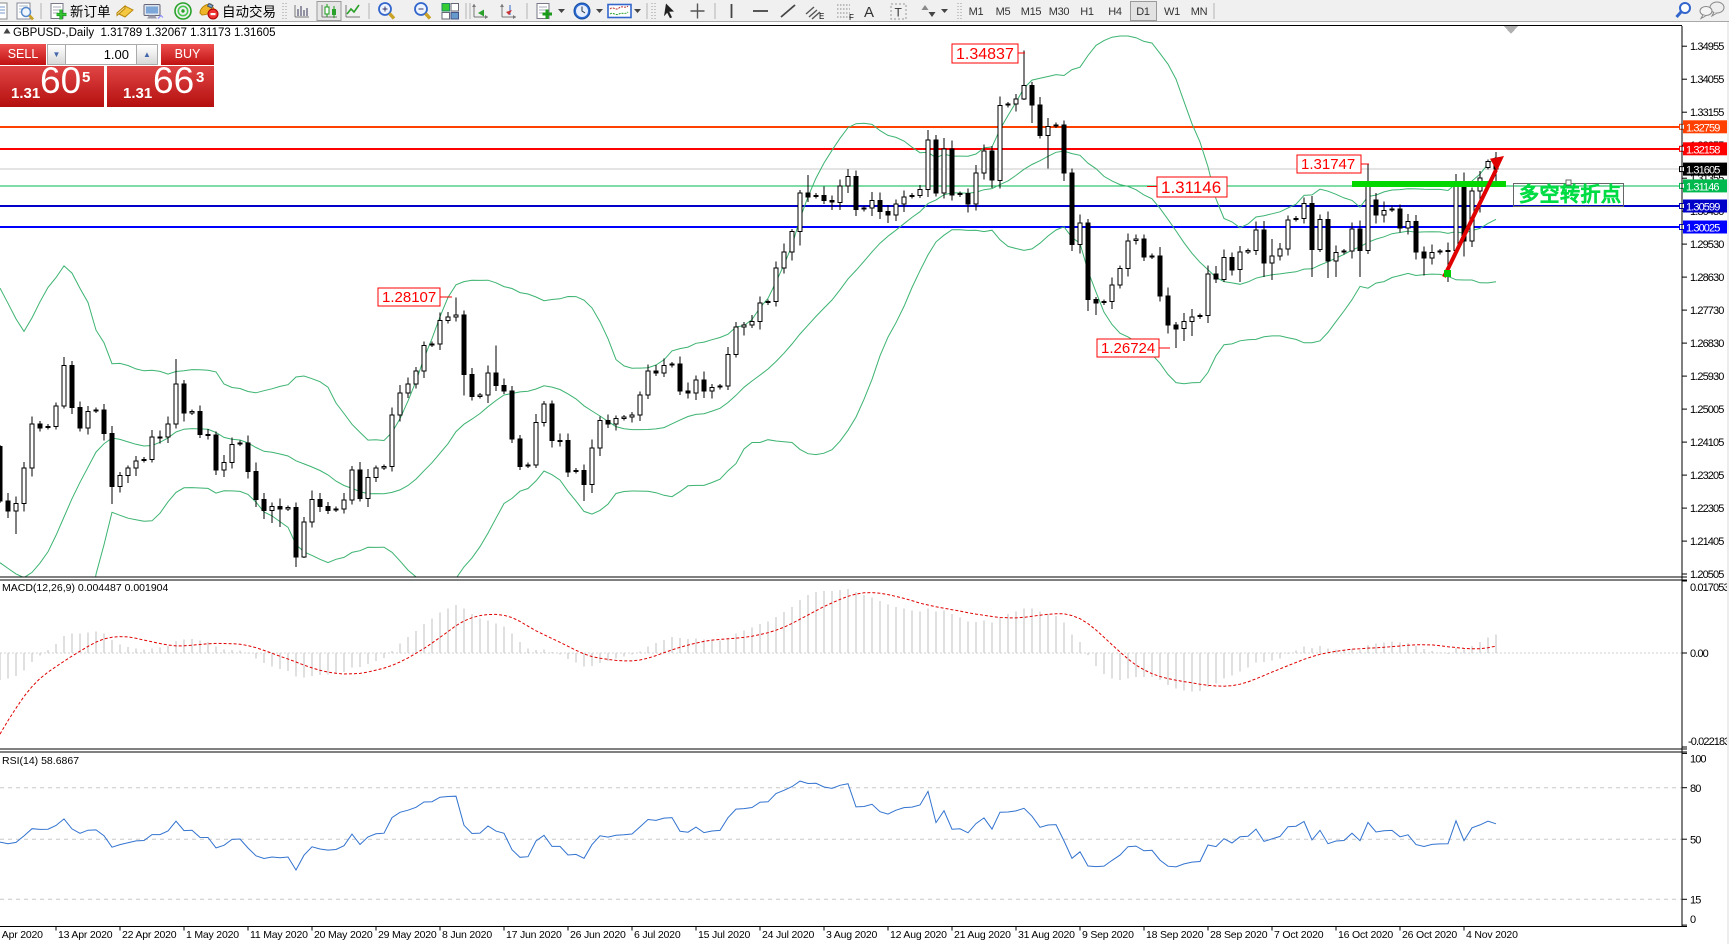 The height and width of the screenshot is (949, 1729). I want to click on svg-text: A, so click(869, 12).